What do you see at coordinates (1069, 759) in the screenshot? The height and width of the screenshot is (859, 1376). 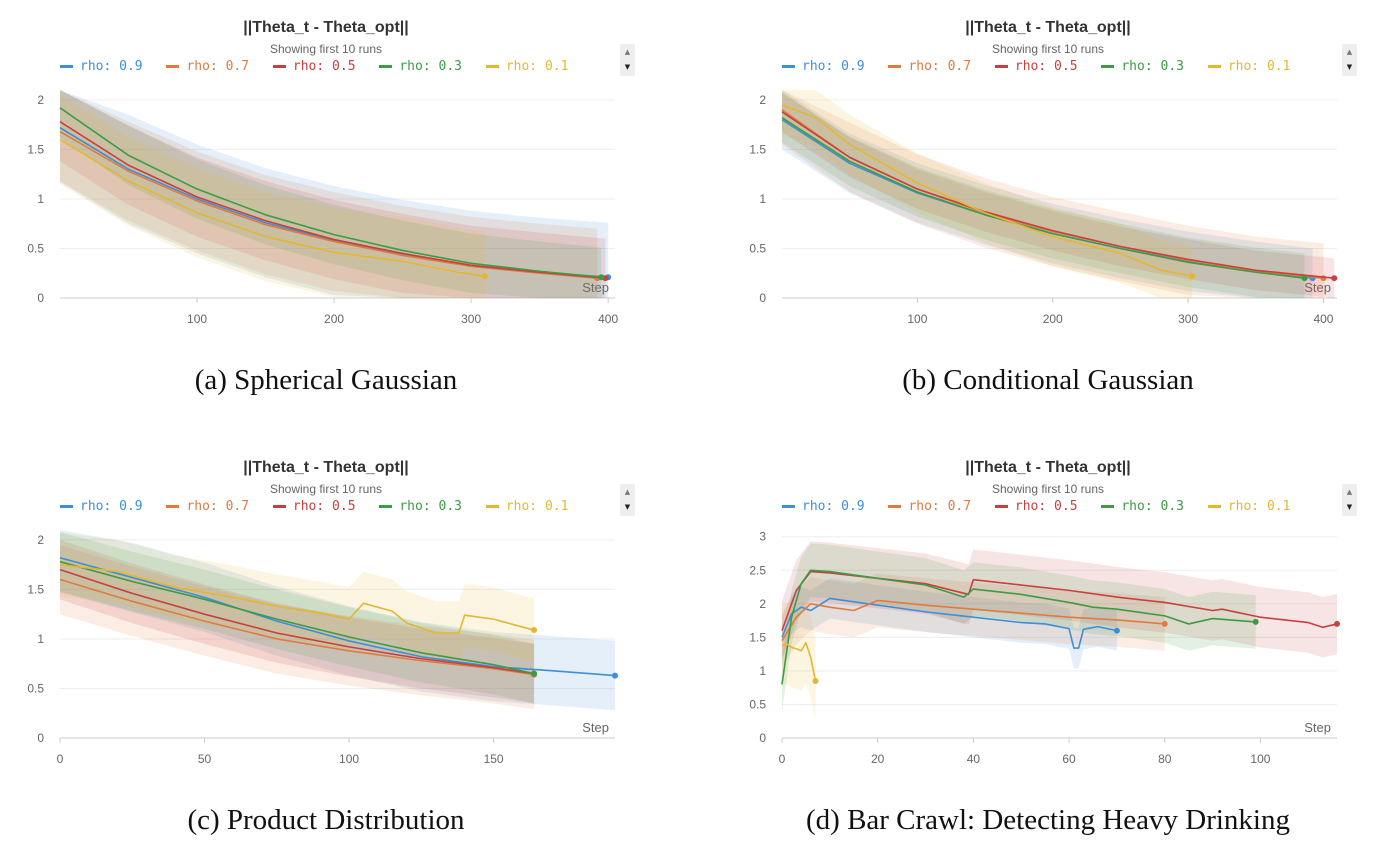 I see `x-tick-label: 60` at bounding box center [1069, 759].